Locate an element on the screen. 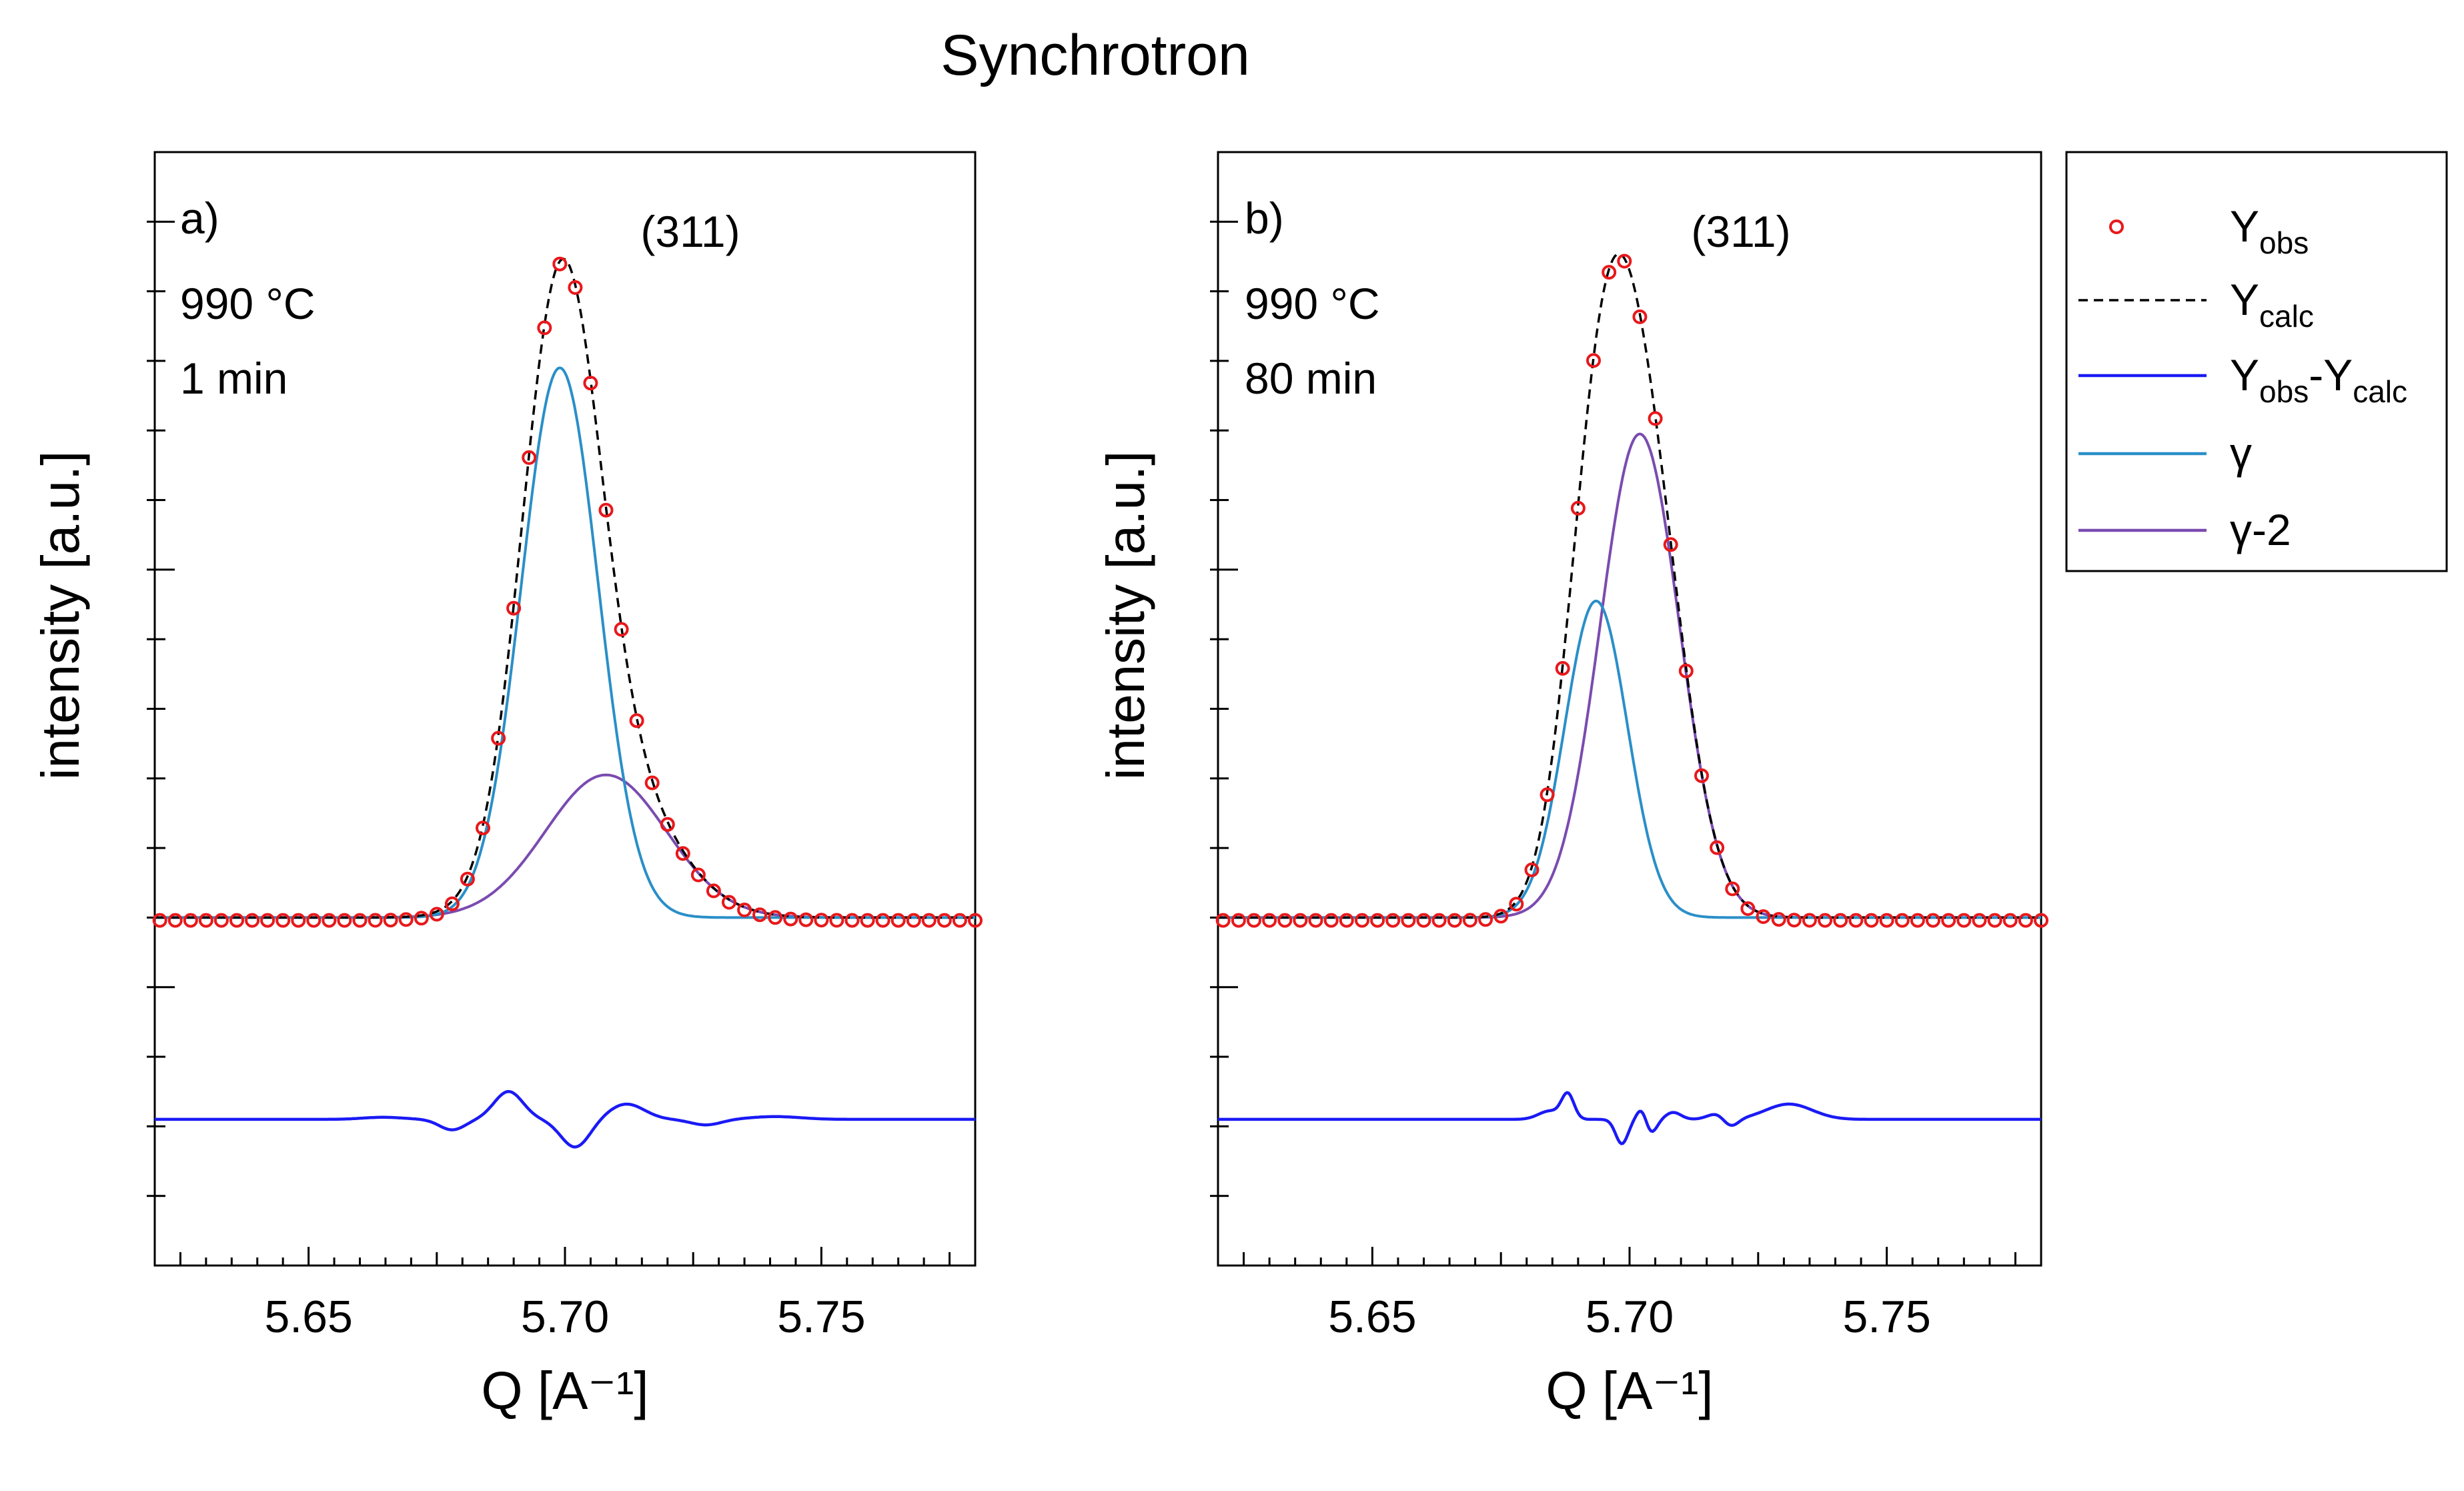  x-axis-title: Q [A⁻¹] is located at coordinates (1630, 1390).